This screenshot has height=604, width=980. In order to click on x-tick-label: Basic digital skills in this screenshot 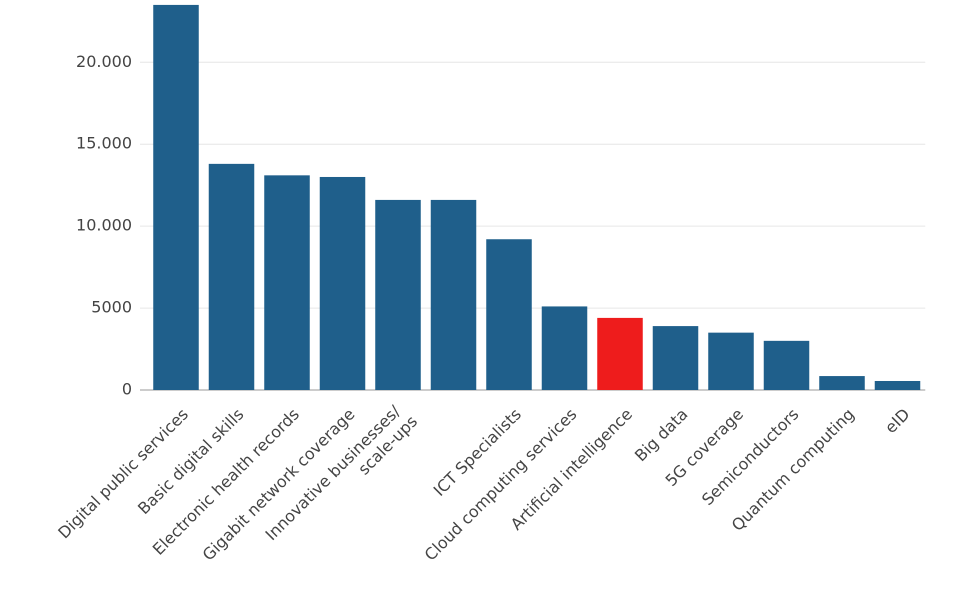, I will do `click(191, 462)`.